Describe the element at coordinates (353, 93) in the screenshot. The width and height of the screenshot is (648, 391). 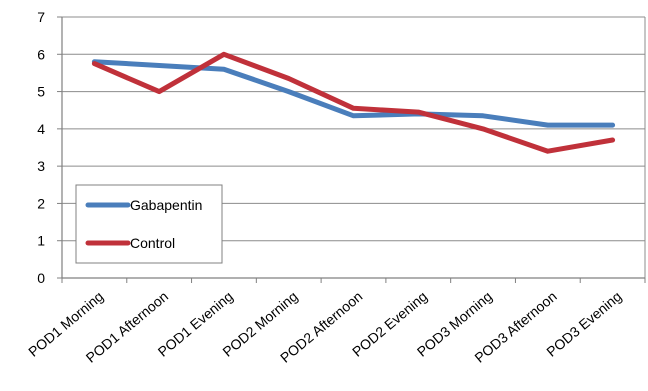
I see `series-line-gabapentin` at that location.